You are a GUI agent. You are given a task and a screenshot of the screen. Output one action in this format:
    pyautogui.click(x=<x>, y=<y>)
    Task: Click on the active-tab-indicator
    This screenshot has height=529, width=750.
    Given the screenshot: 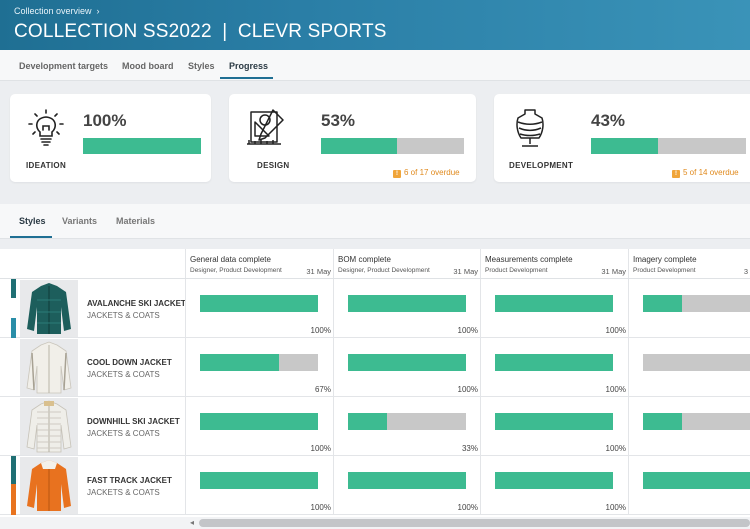 What is the action you would take?
    pyautogui.click(x=246, y=78)
    